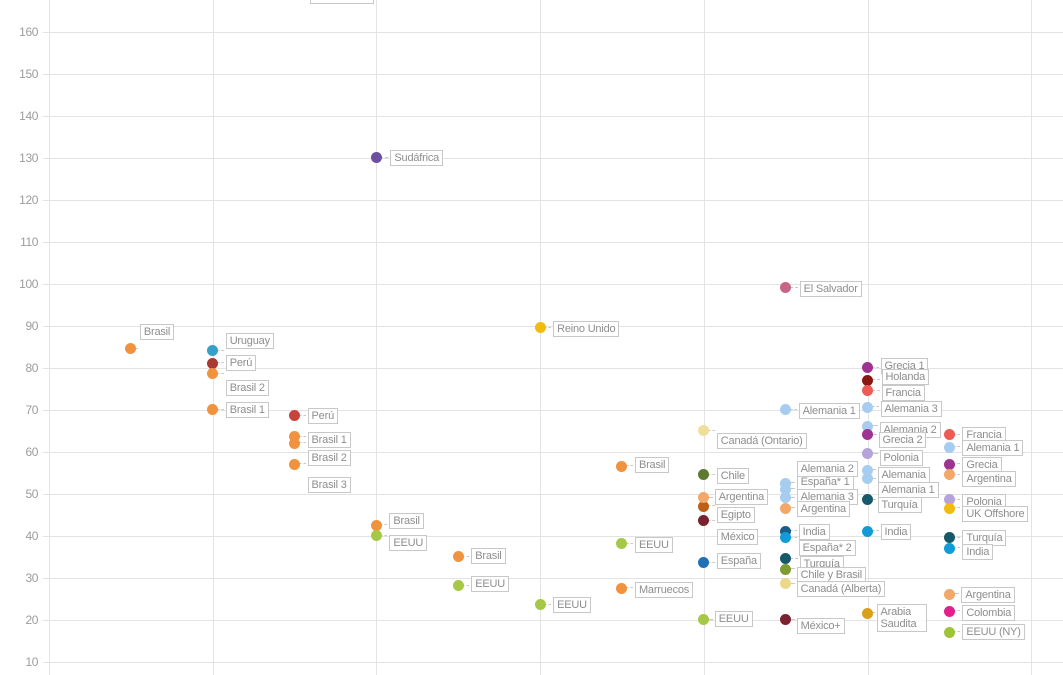 Image resolution: width=1063 pixels, height=675 pixels. I want to click on data-point-label: Polonia, so click(984, 501).